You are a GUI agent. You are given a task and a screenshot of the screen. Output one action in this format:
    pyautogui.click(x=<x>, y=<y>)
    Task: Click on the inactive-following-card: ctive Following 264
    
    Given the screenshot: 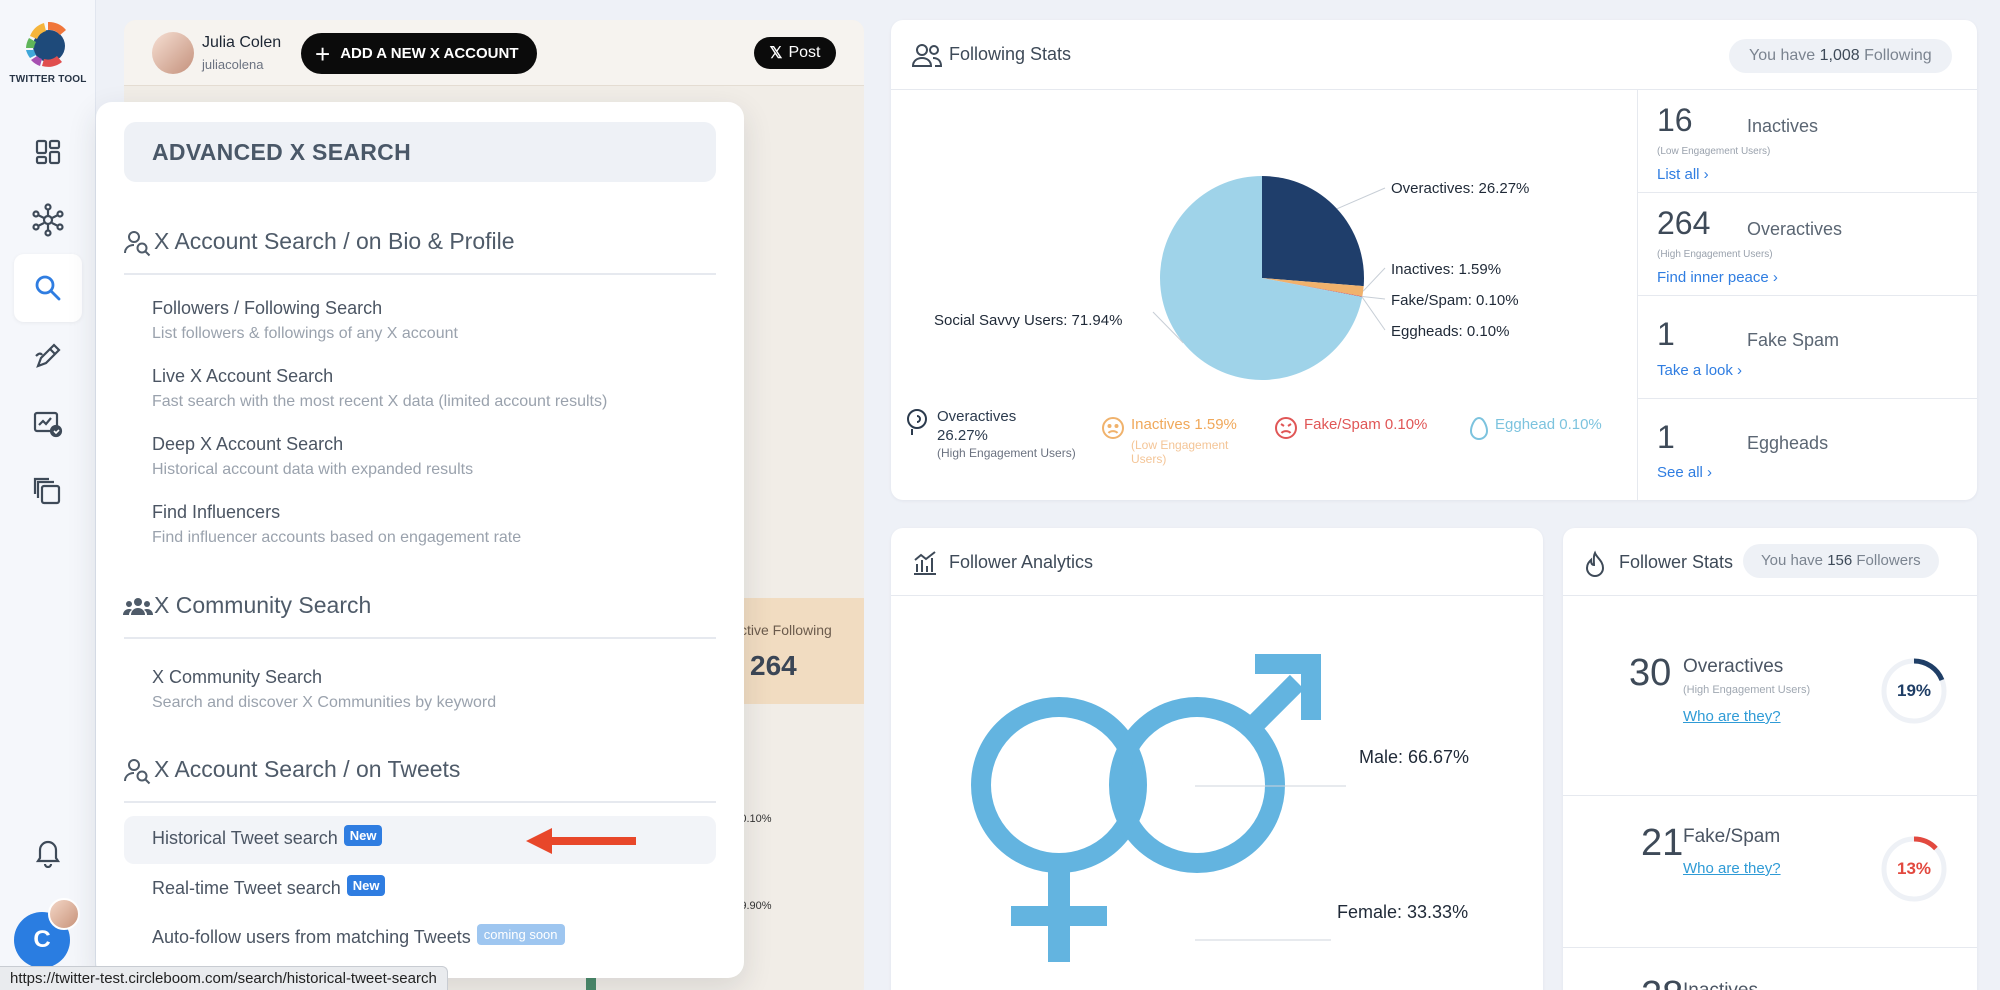 What is the action you would take?
    pyautogui.click(x=802, y=651)
    